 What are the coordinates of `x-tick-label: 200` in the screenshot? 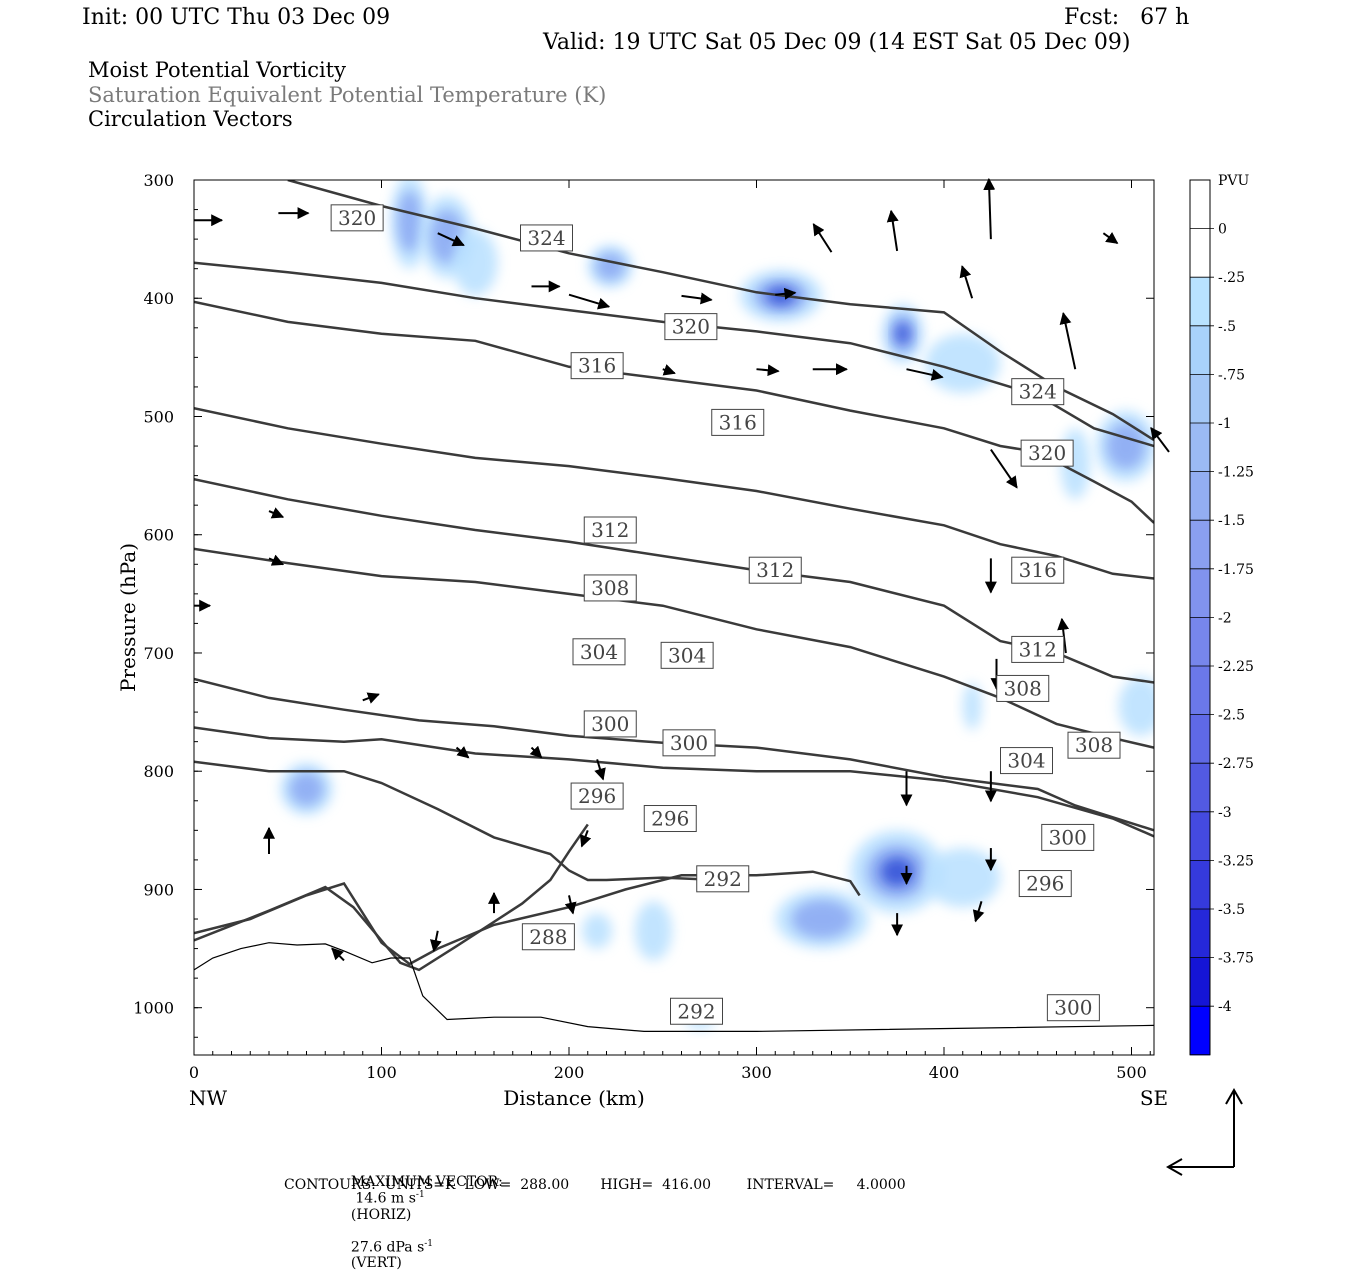 It's located at (569, 1072).